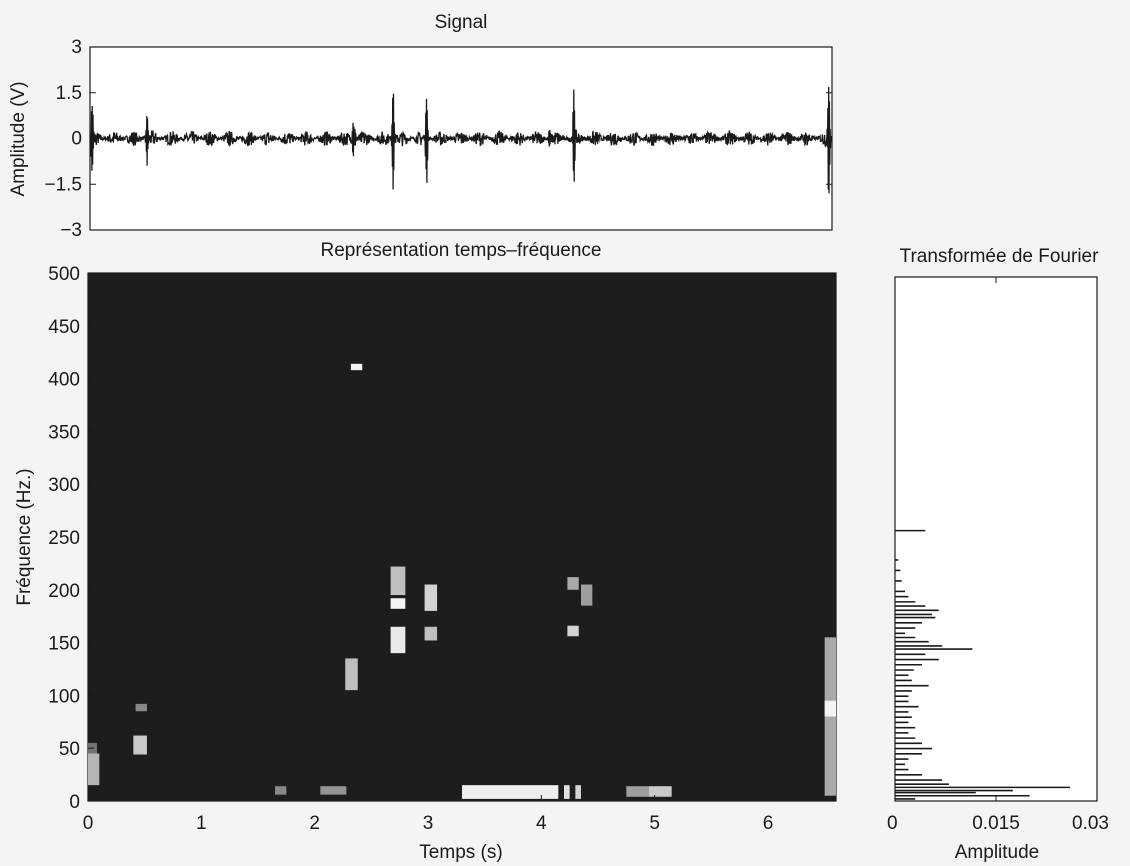 The image size is (1130, 866). What do you see at coordinates (428, 823) in the screenshot?
I see `tf-x-tick-label: 3` at bounding box center [428, 823].